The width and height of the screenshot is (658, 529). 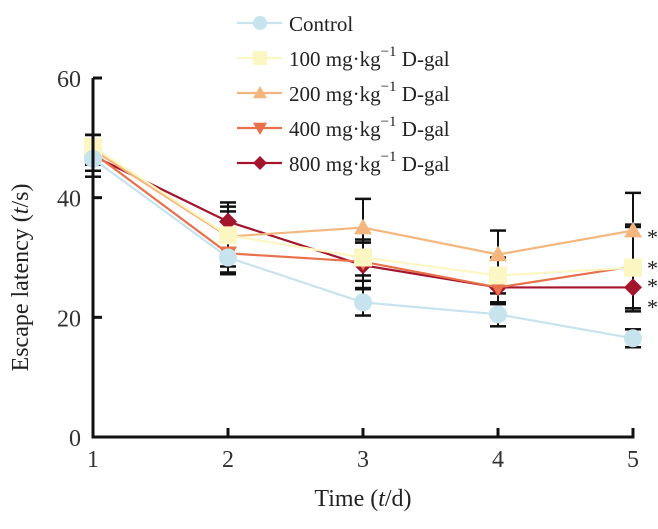 I want to click on y-tick-label: 20, so click(x=69, y=319).